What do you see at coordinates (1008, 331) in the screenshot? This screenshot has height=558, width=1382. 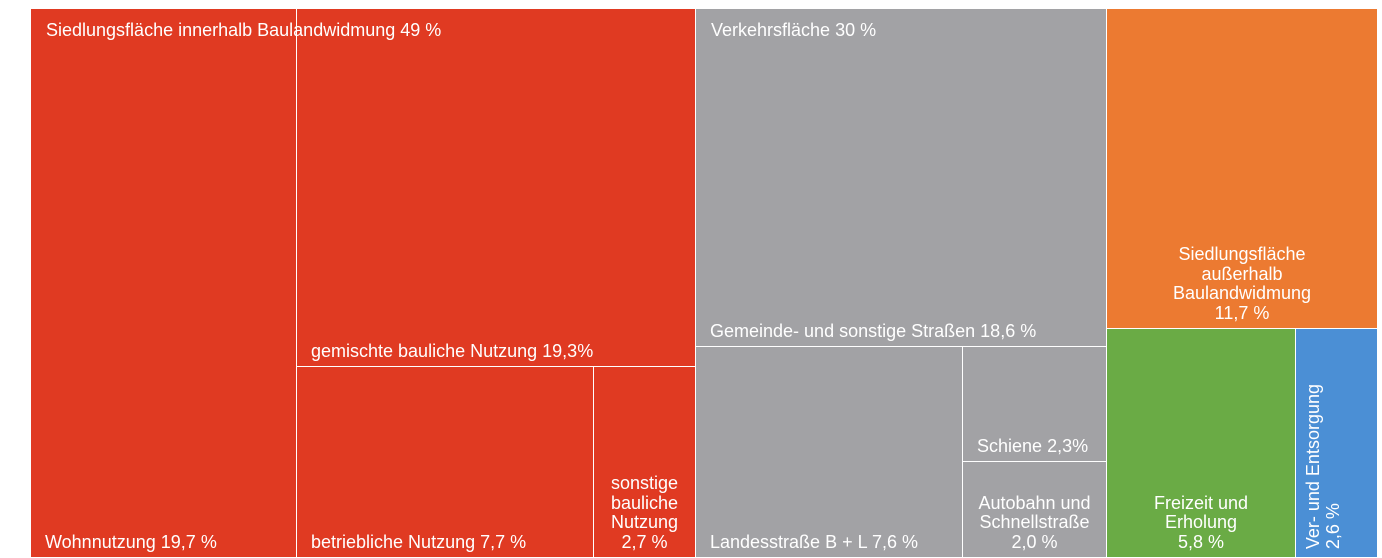 I see `cell-value: 18,6 %` at bounding box center [1008, 331].